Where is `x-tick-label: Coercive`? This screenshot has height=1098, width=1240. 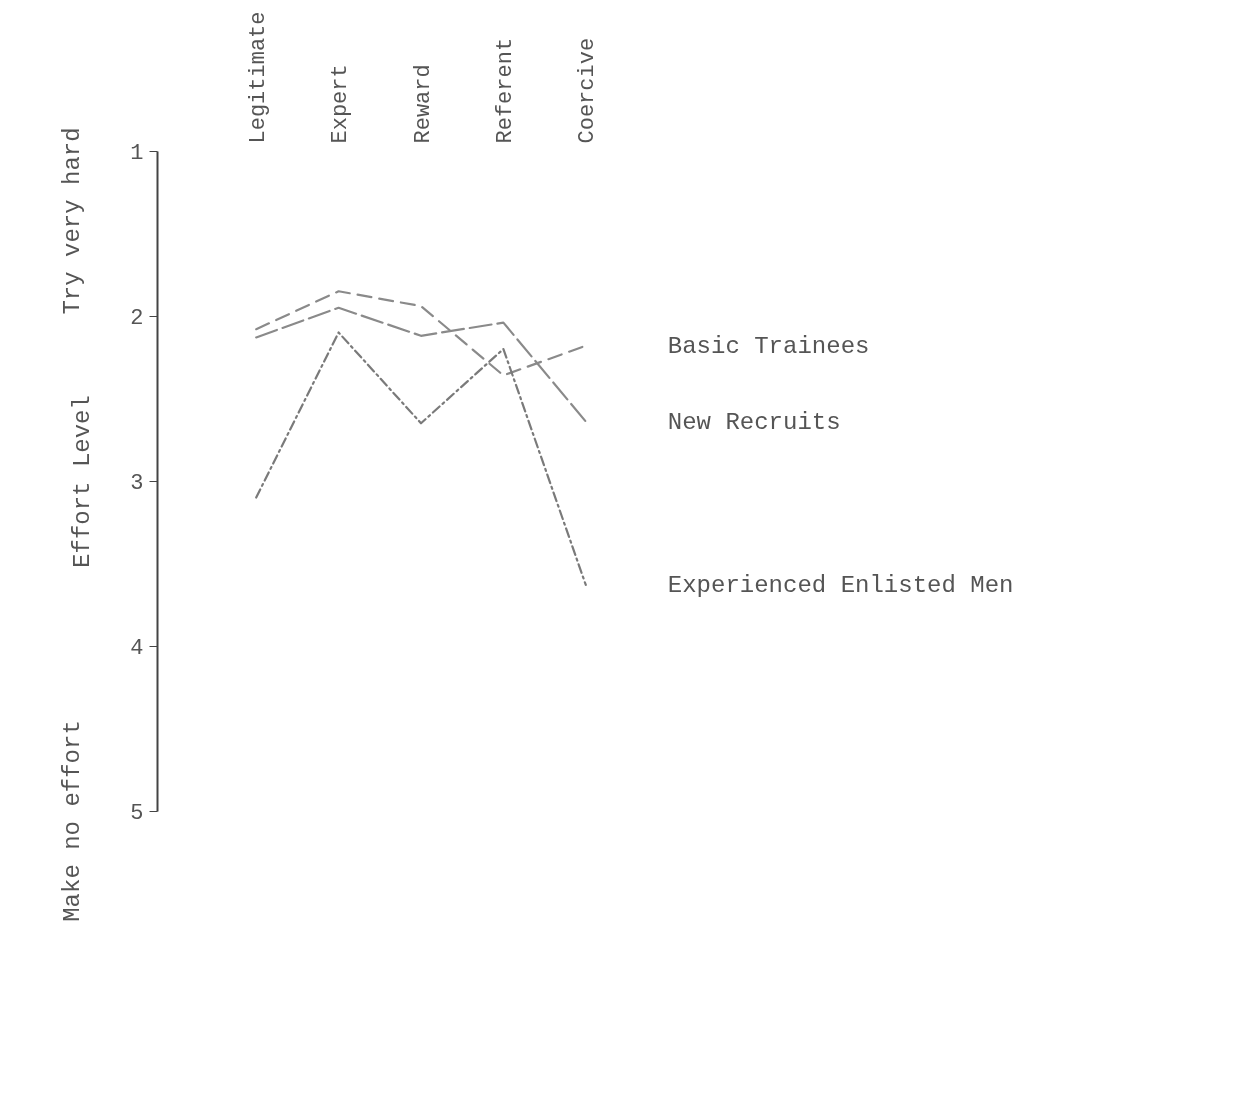
x-tick-label: Coercive is located at coordinates (588, 90).